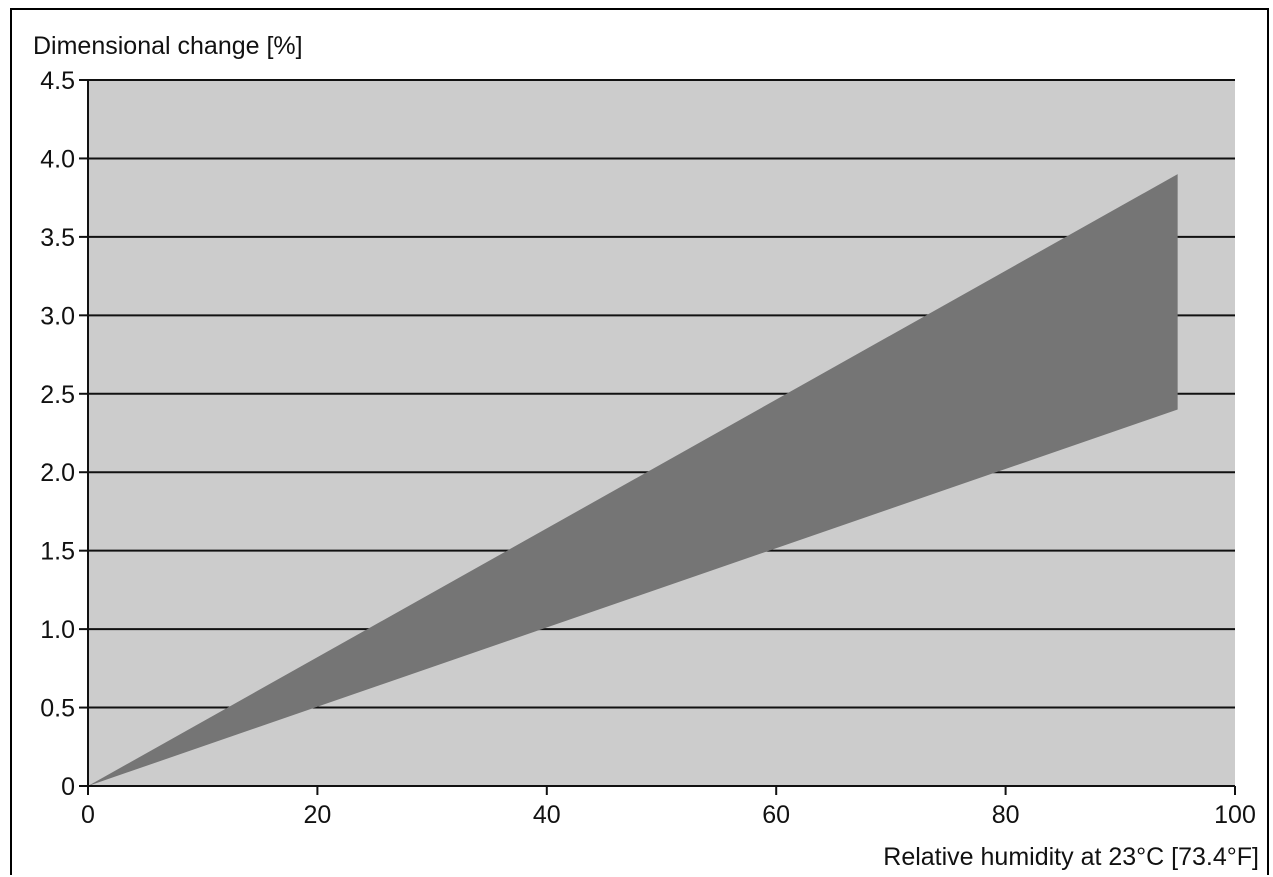  Describe the element at coordinates (57, 709) in the screenshot. I see `y-tick-label: 0.5` at that location.